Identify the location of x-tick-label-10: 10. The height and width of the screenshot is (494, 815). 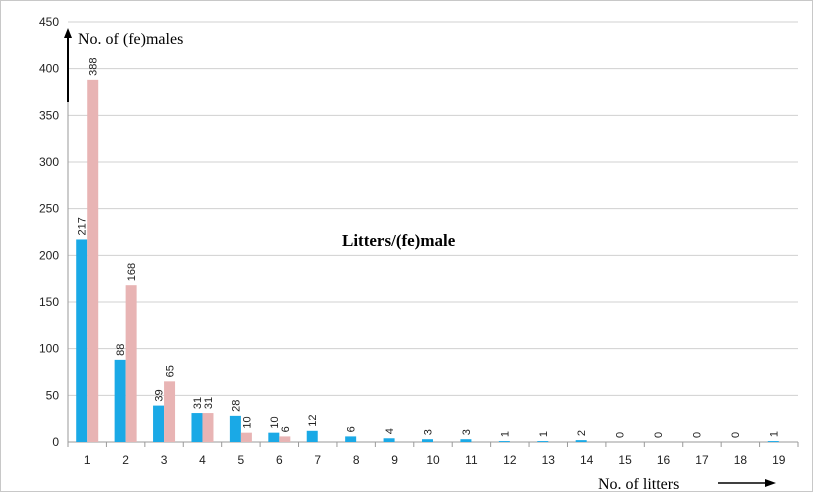
(433, 460).